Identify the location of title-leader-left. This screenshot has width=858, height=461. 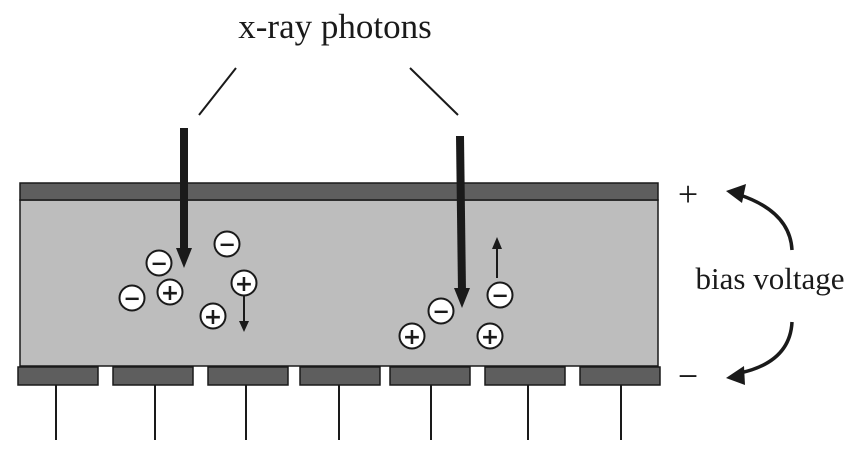
(217, 91).